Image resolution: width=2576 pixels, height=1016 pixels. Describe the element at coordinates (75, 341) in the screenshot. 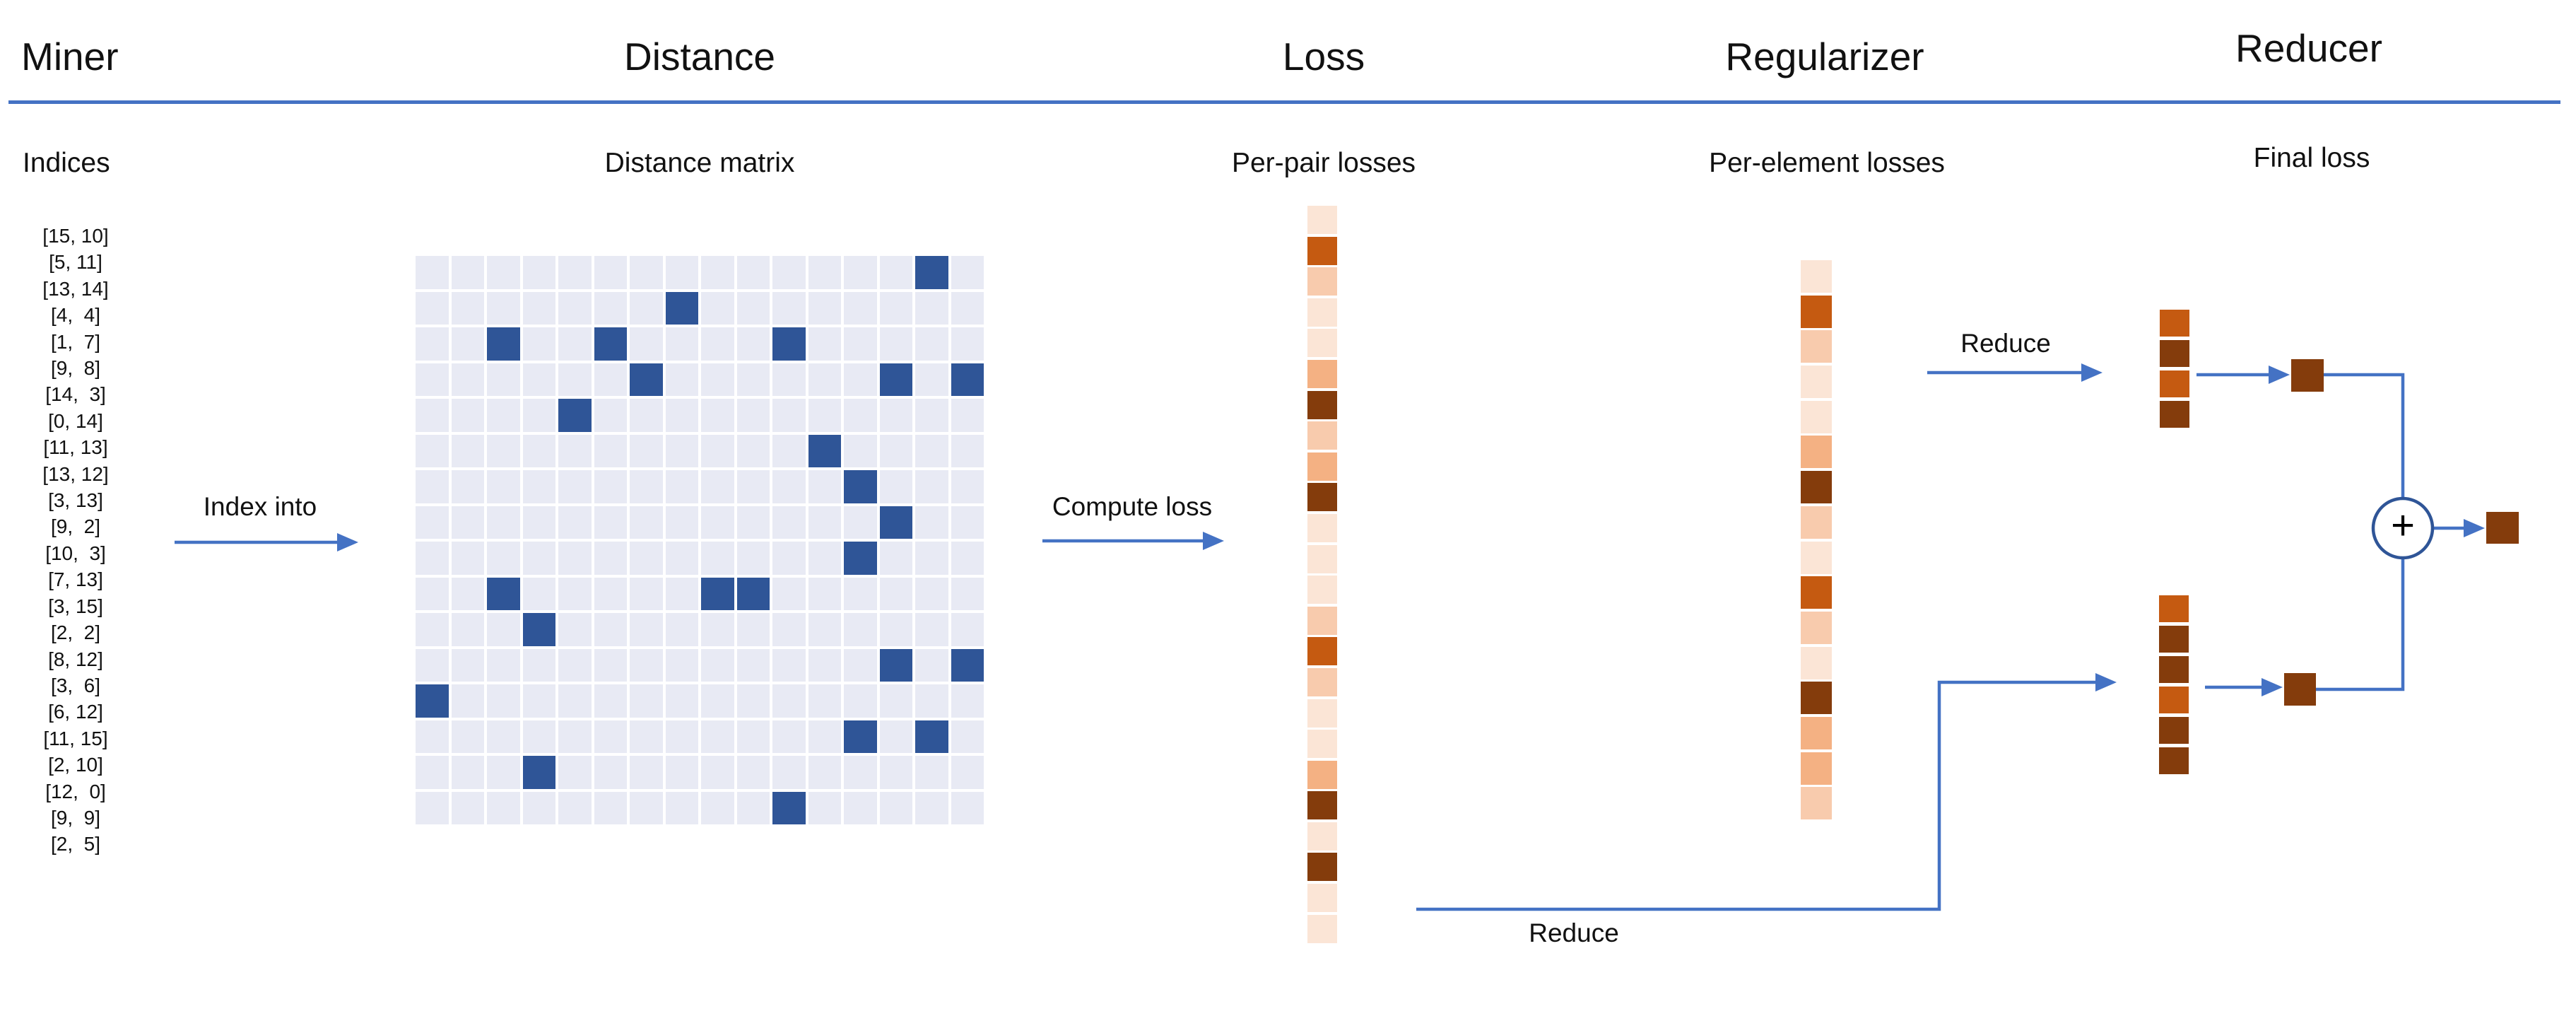

I see `index-pair: [1, 7]` at that location.